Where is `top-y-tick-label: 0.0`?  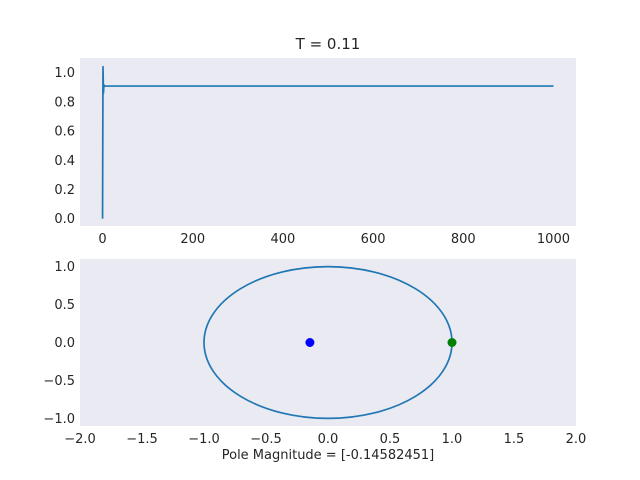 top-y-tick-label: 0.0 is located at coordinates (64, 219).